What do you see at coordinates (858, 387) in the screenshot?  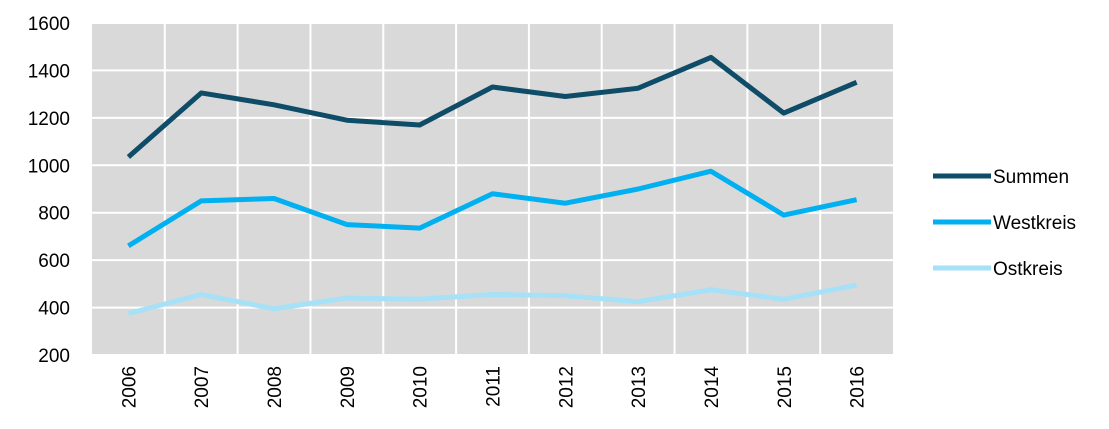 I see `x-tick-label: 2016` at bounding box center [858, 387].